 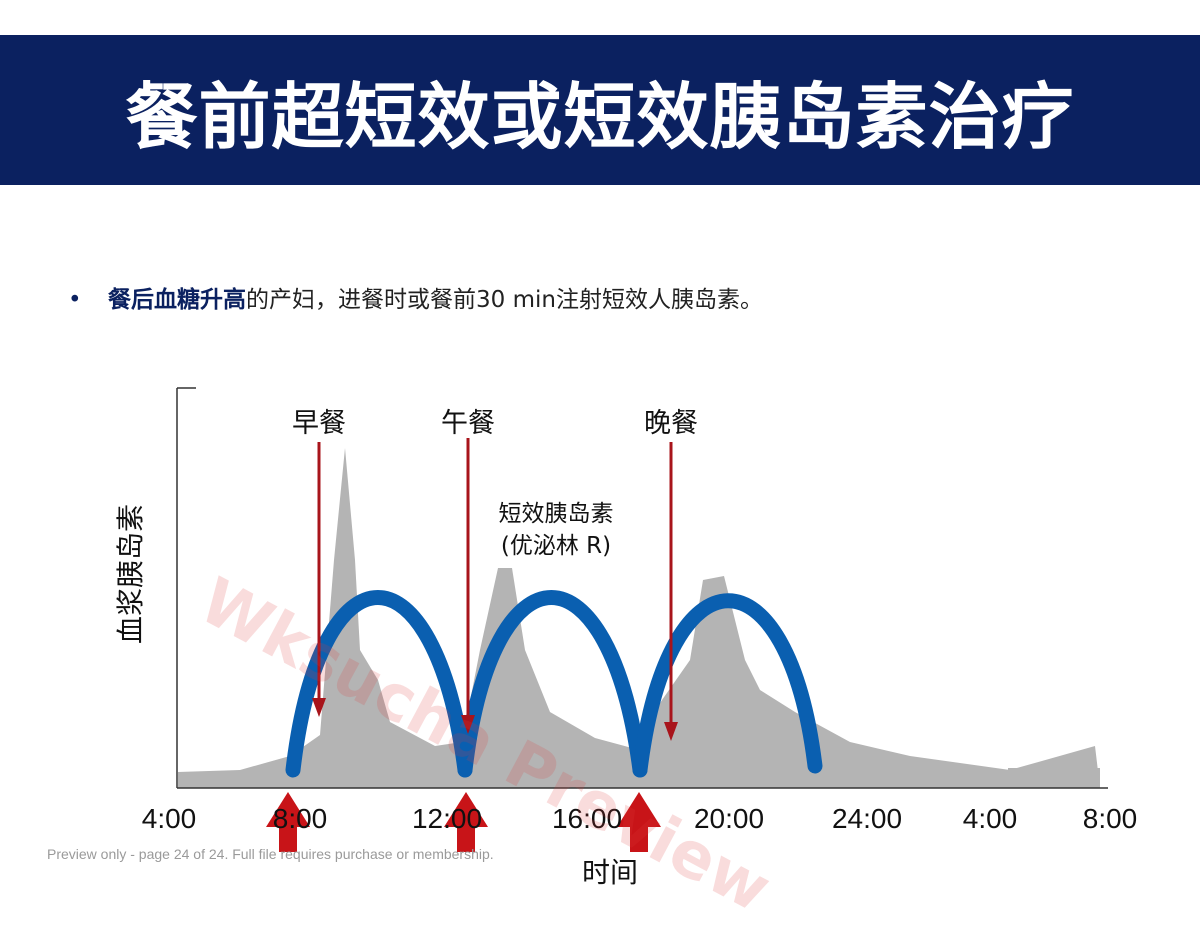 What do you see at coordinates (319, 579) in the screenshot?
I see `meal-arrow-breakfast` at bounding box center [319, 579].